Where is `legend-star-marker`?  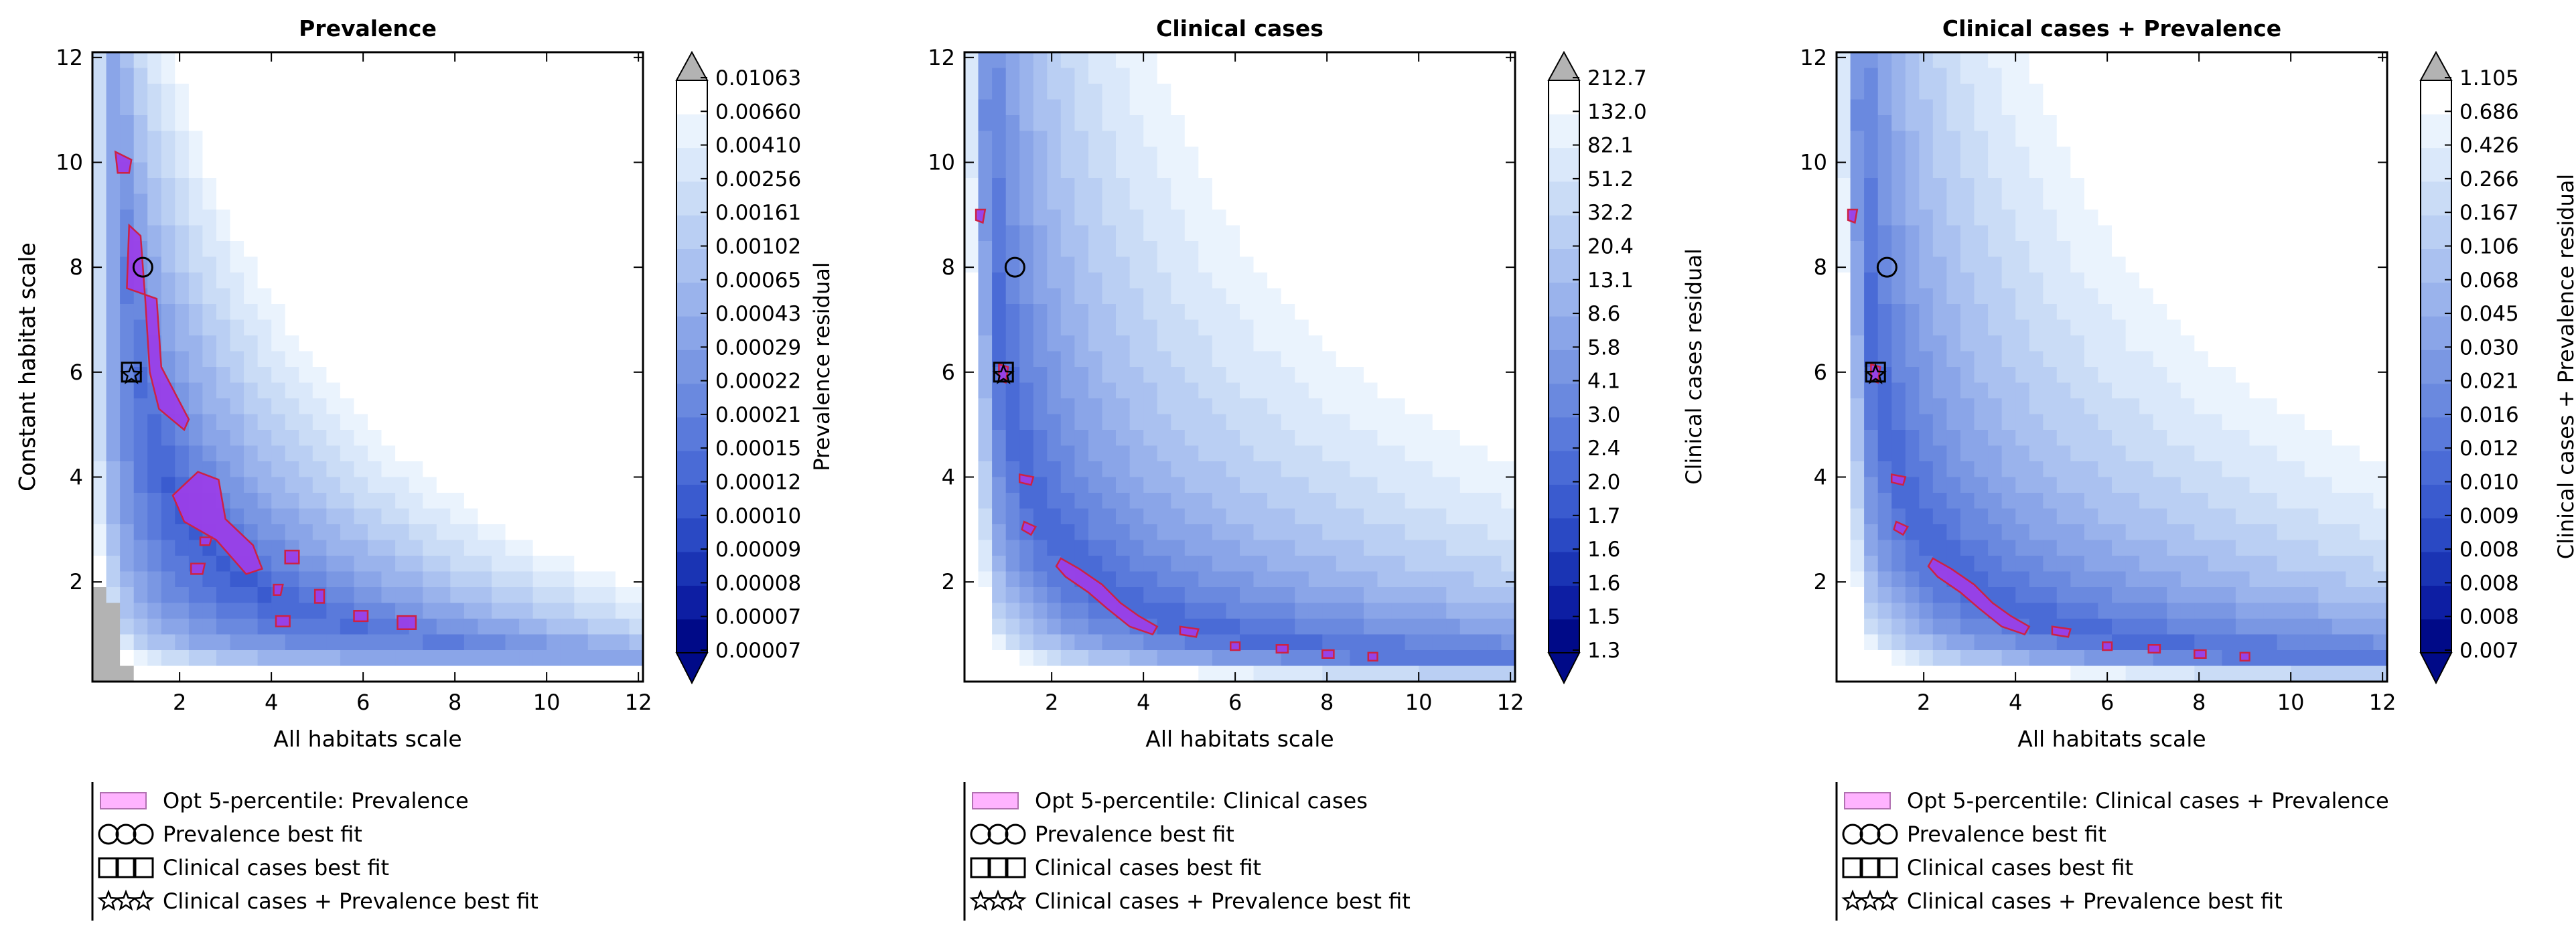
legend-star-marker is located at coordinates (1870, 900).